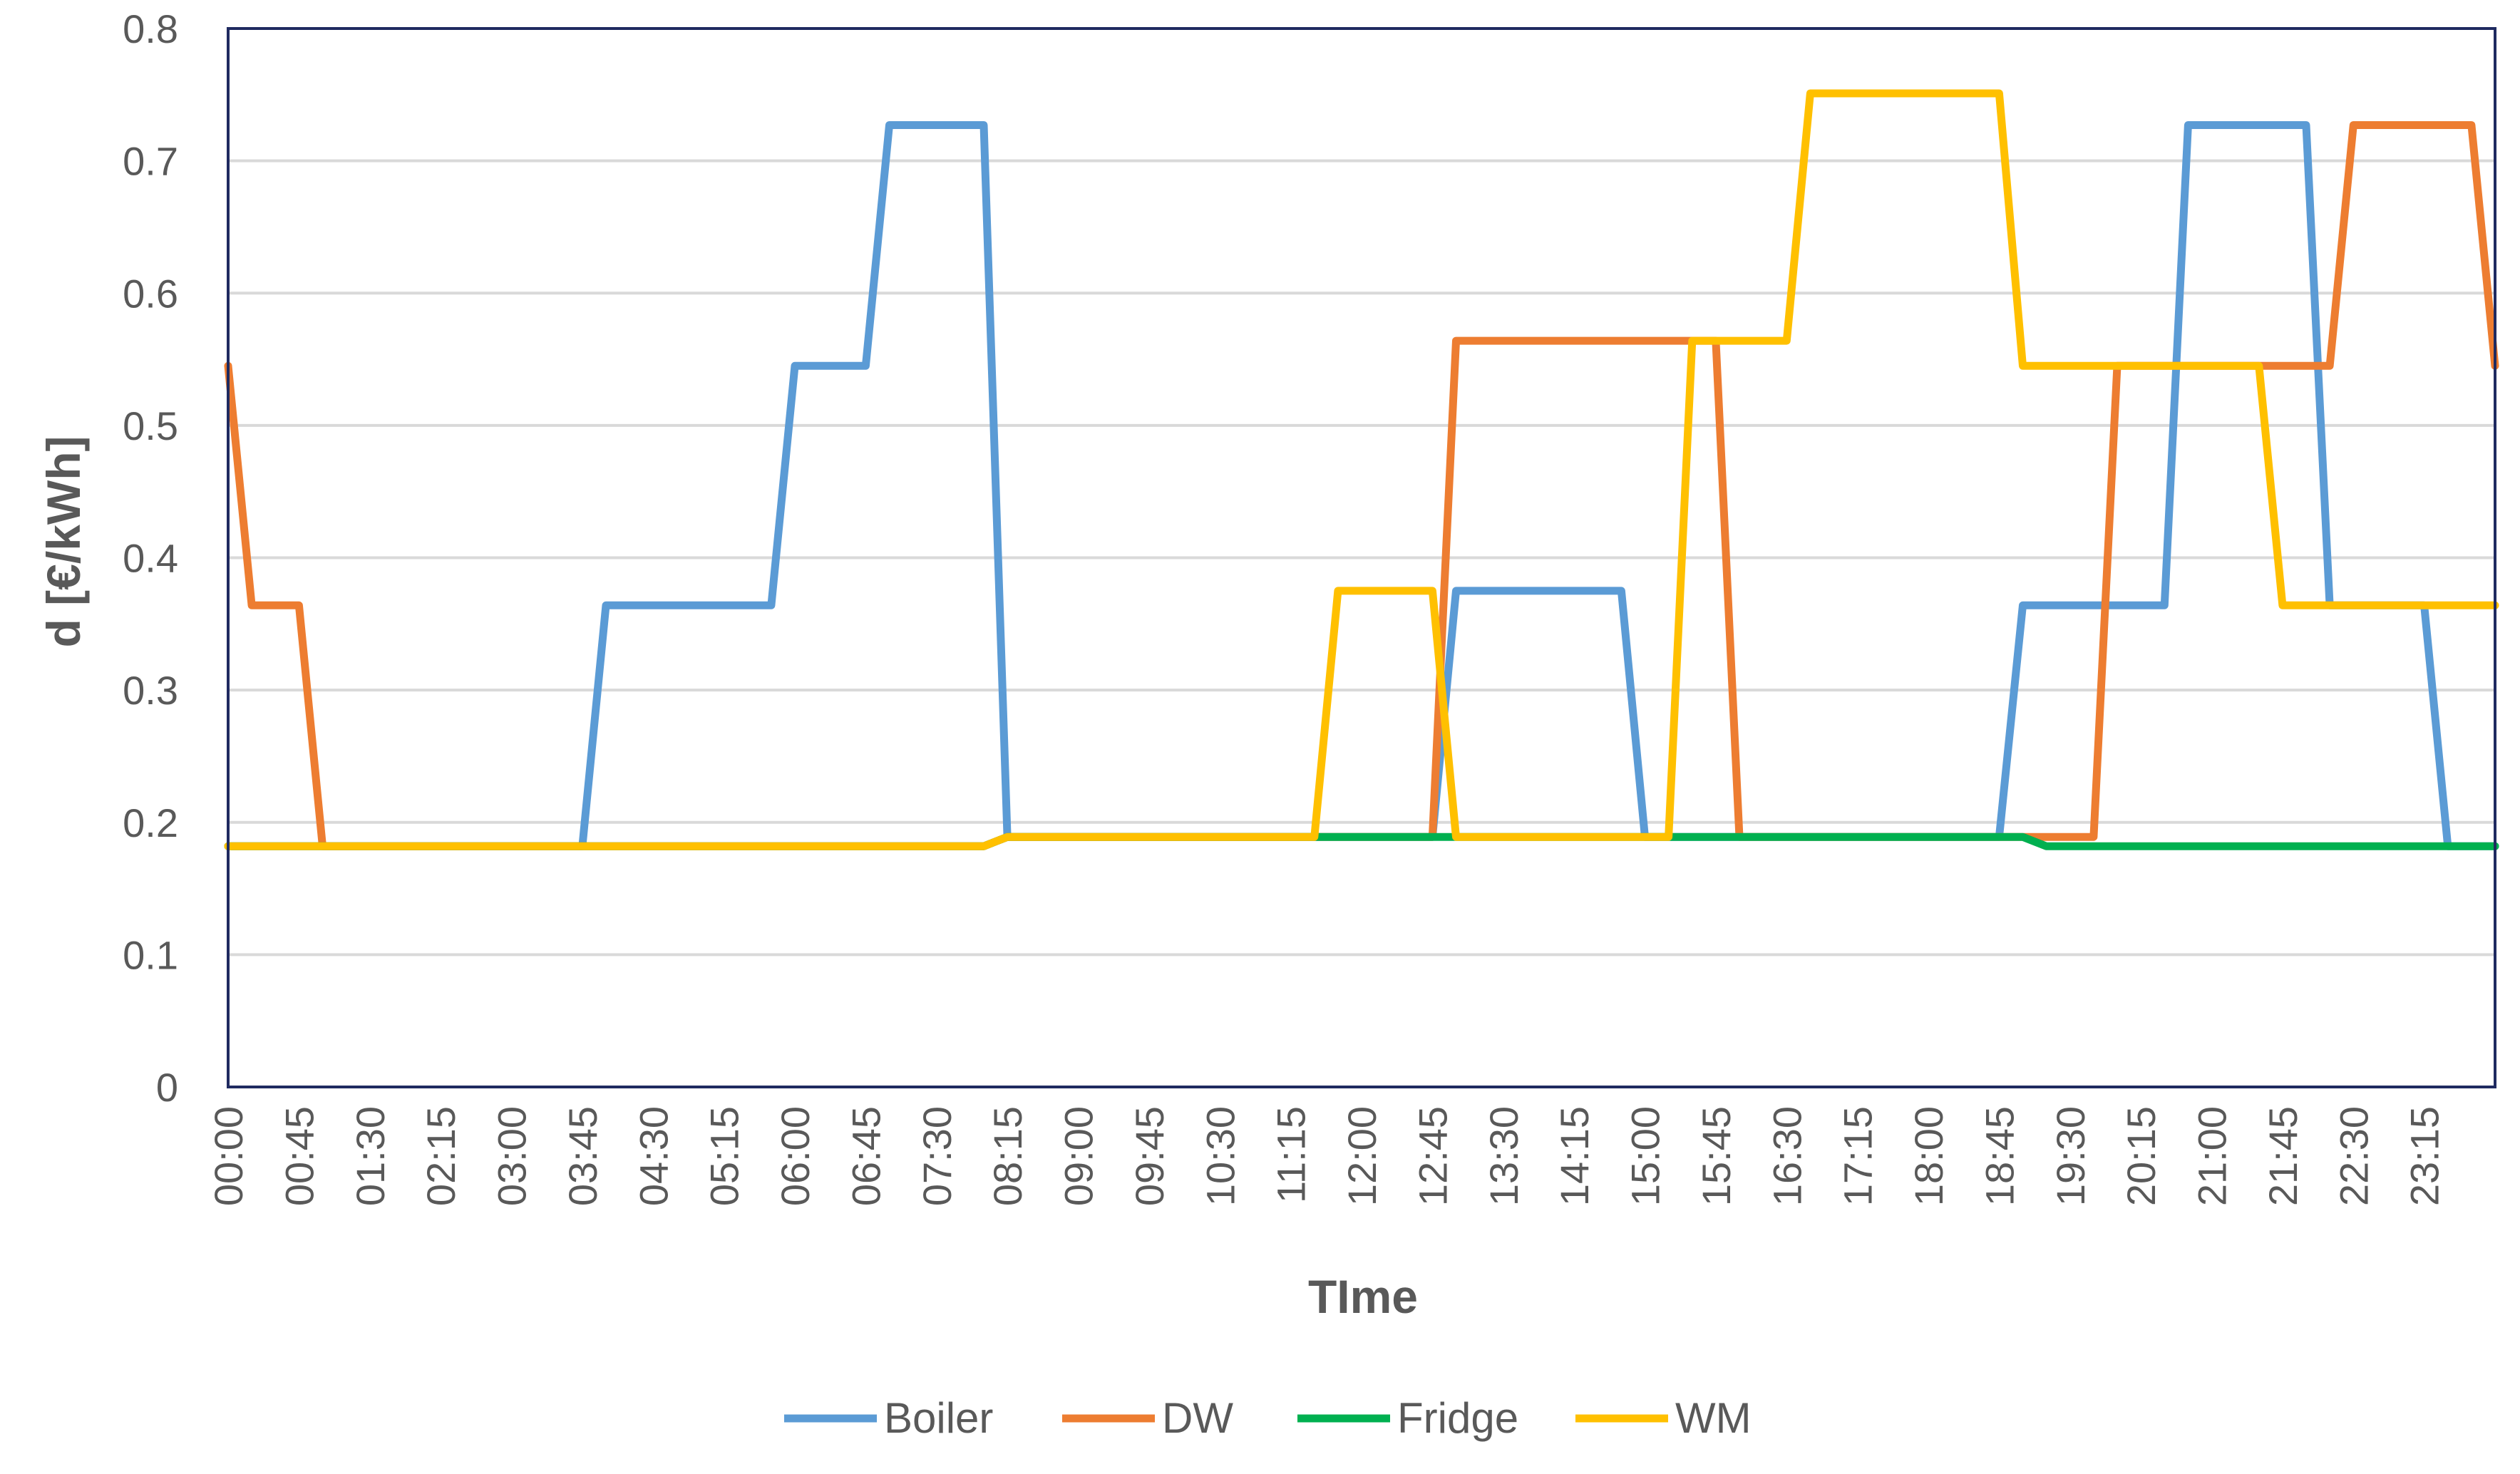 This screenshot has height=1474, width=2520. I want to click on x-tick-label: 23:15, so click(2424, 1156).